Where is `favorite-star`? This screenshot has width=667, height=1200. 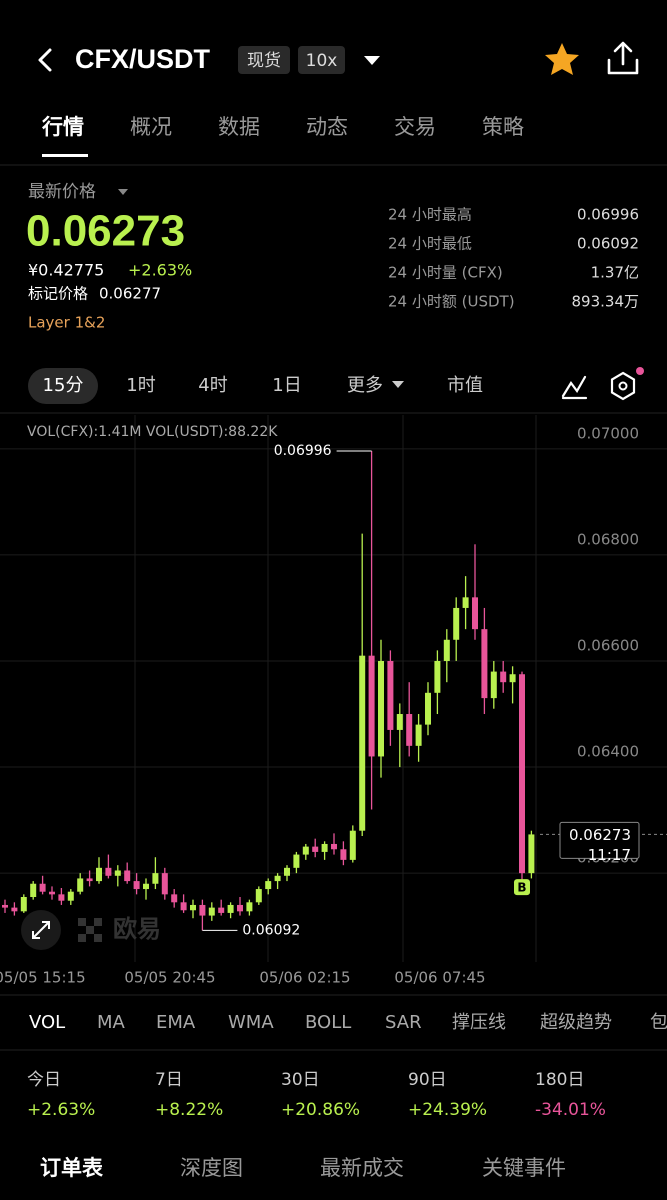
favorite-star is located at coordinates (562, 59).